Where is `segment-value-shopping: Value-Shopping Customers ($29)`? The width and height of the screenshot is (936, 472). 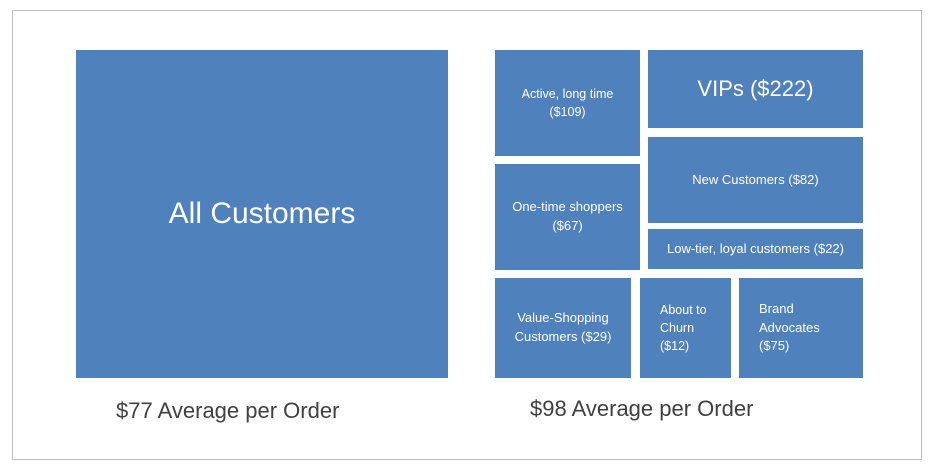
segment-value-shopping: Value-Shopping Customers ($29) is located at coordinates (563, 328).